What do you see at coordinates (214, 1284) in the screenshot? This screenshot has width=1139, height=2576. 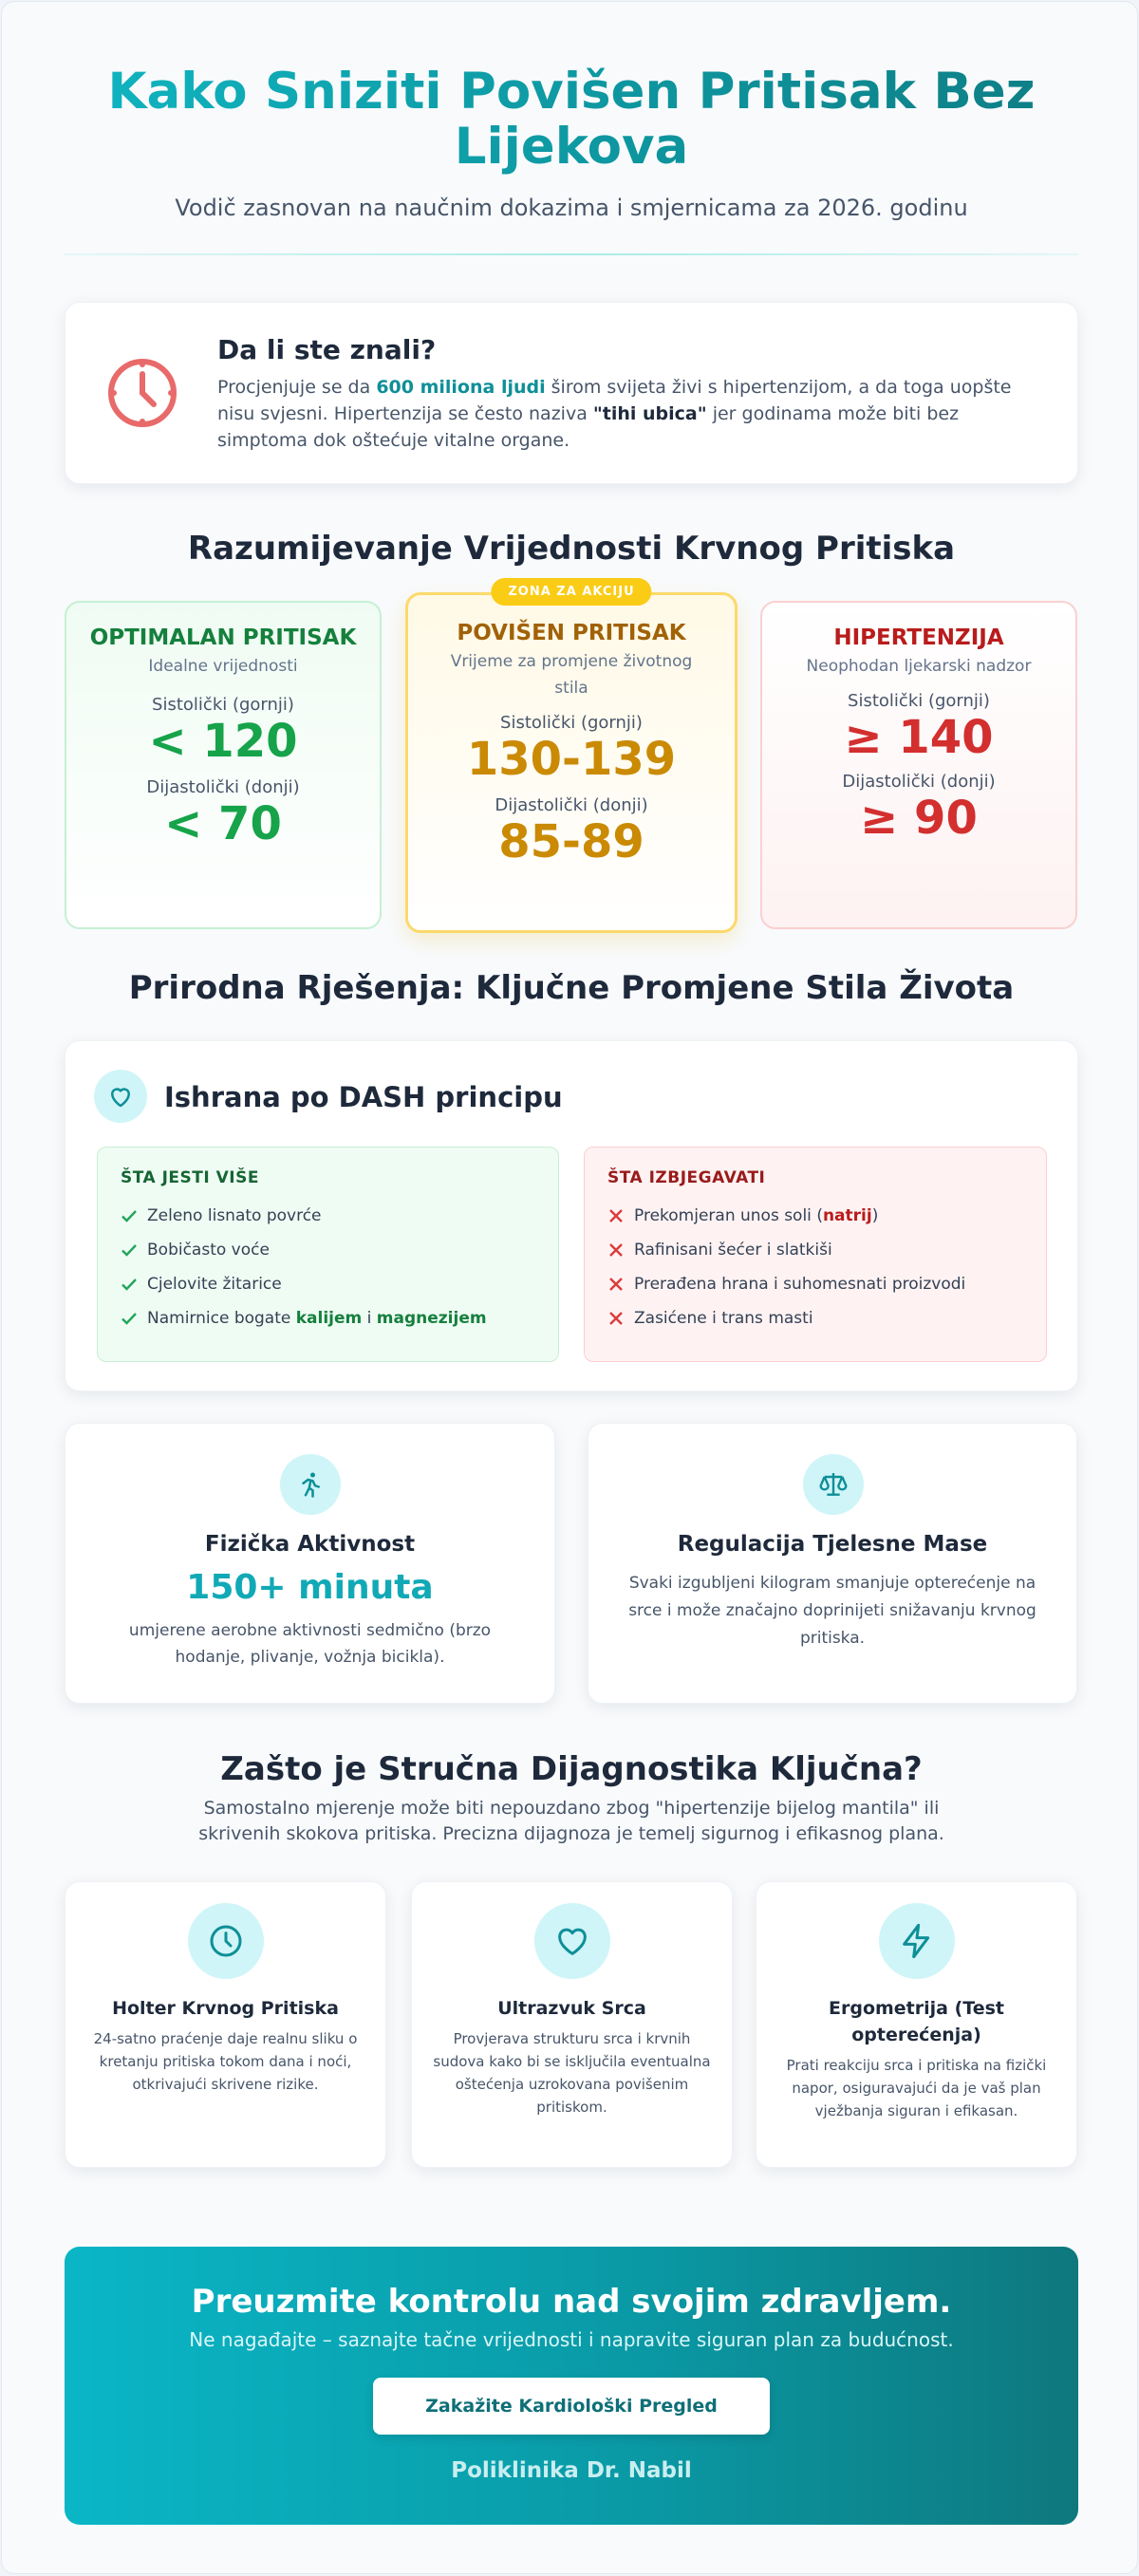 I see `item-text: Cjelovite žitarice` at bounding box center [214, 1284].